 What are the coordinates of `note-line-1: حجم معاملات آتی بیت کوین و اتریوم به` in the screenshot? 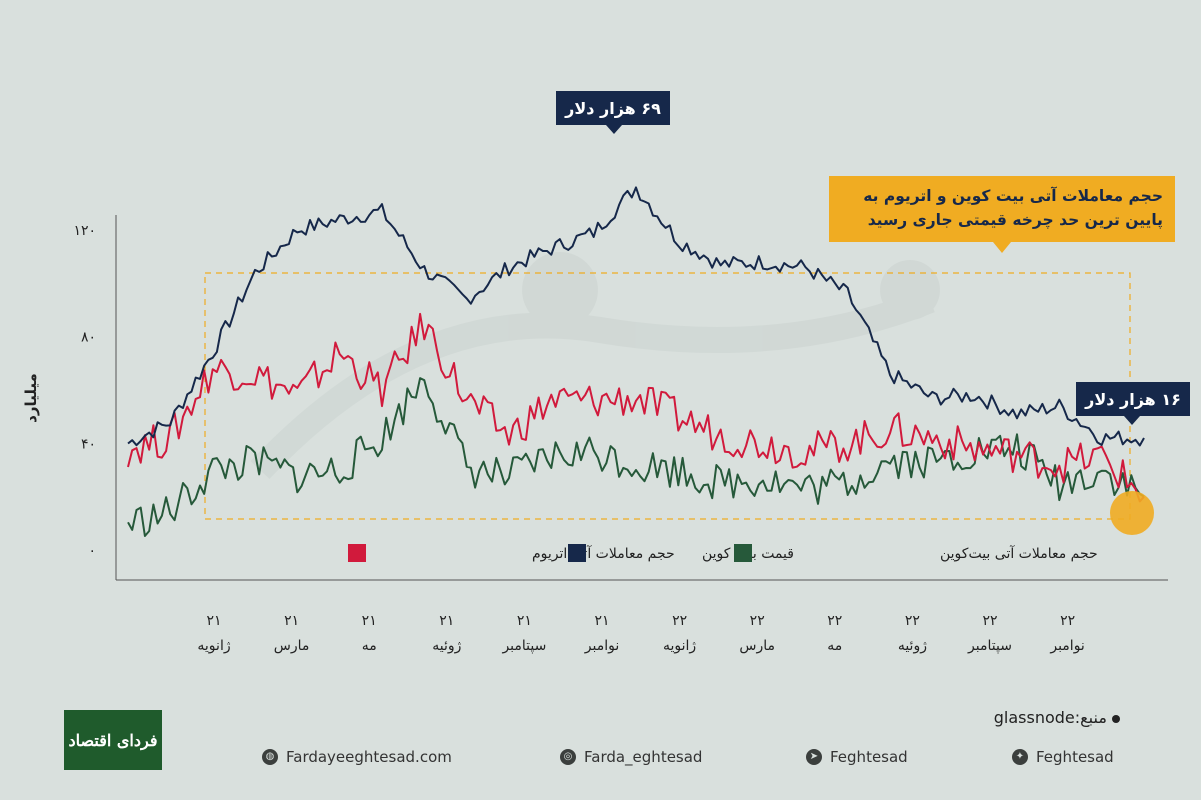 It's located at (1013, 196).